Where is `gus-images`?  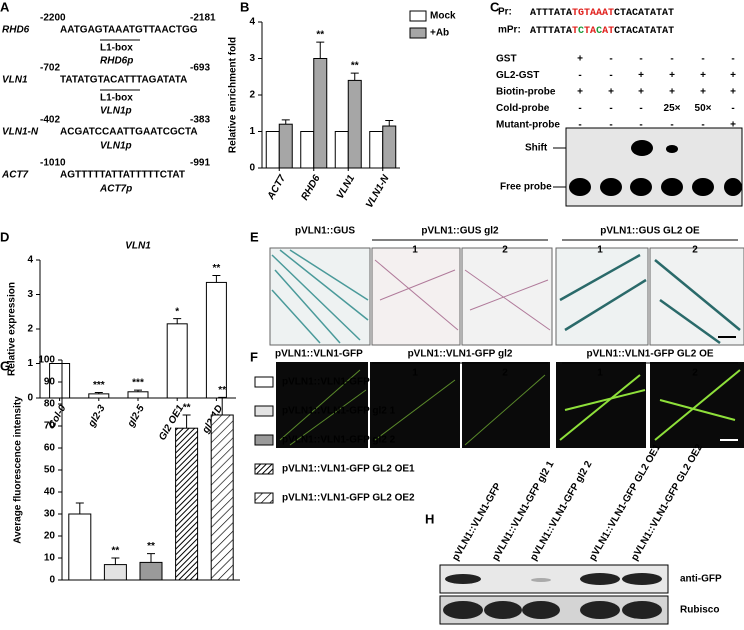 gus-images is located at coordinates (506, 296).